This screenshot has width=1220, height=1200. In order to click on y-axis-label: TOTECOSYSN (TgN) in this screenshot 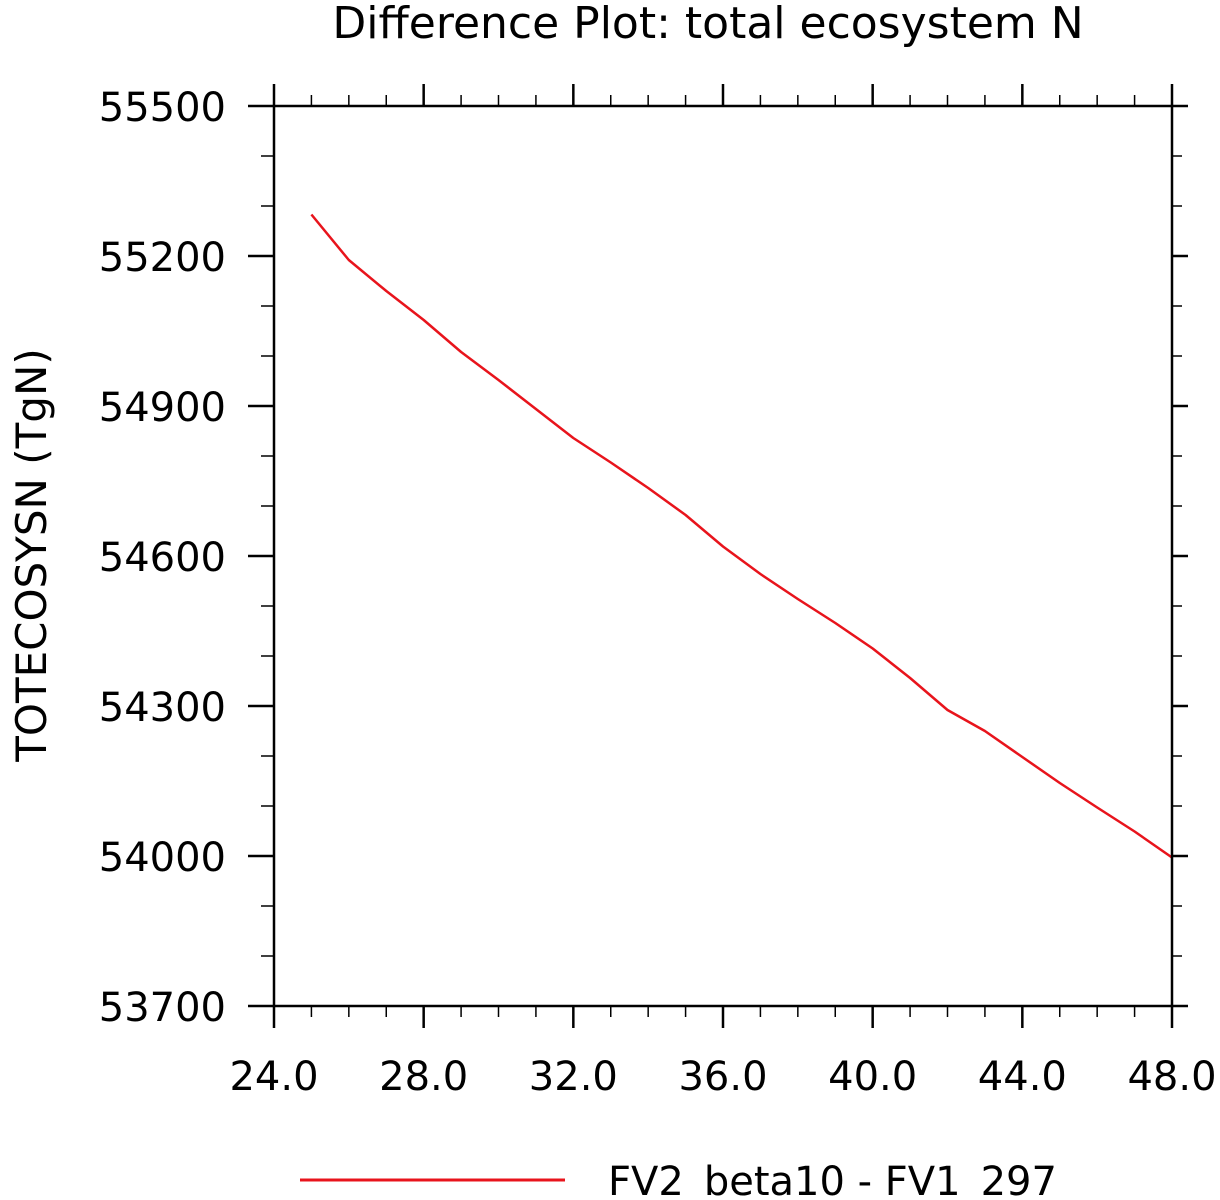, I will do `click(31, 555)`.